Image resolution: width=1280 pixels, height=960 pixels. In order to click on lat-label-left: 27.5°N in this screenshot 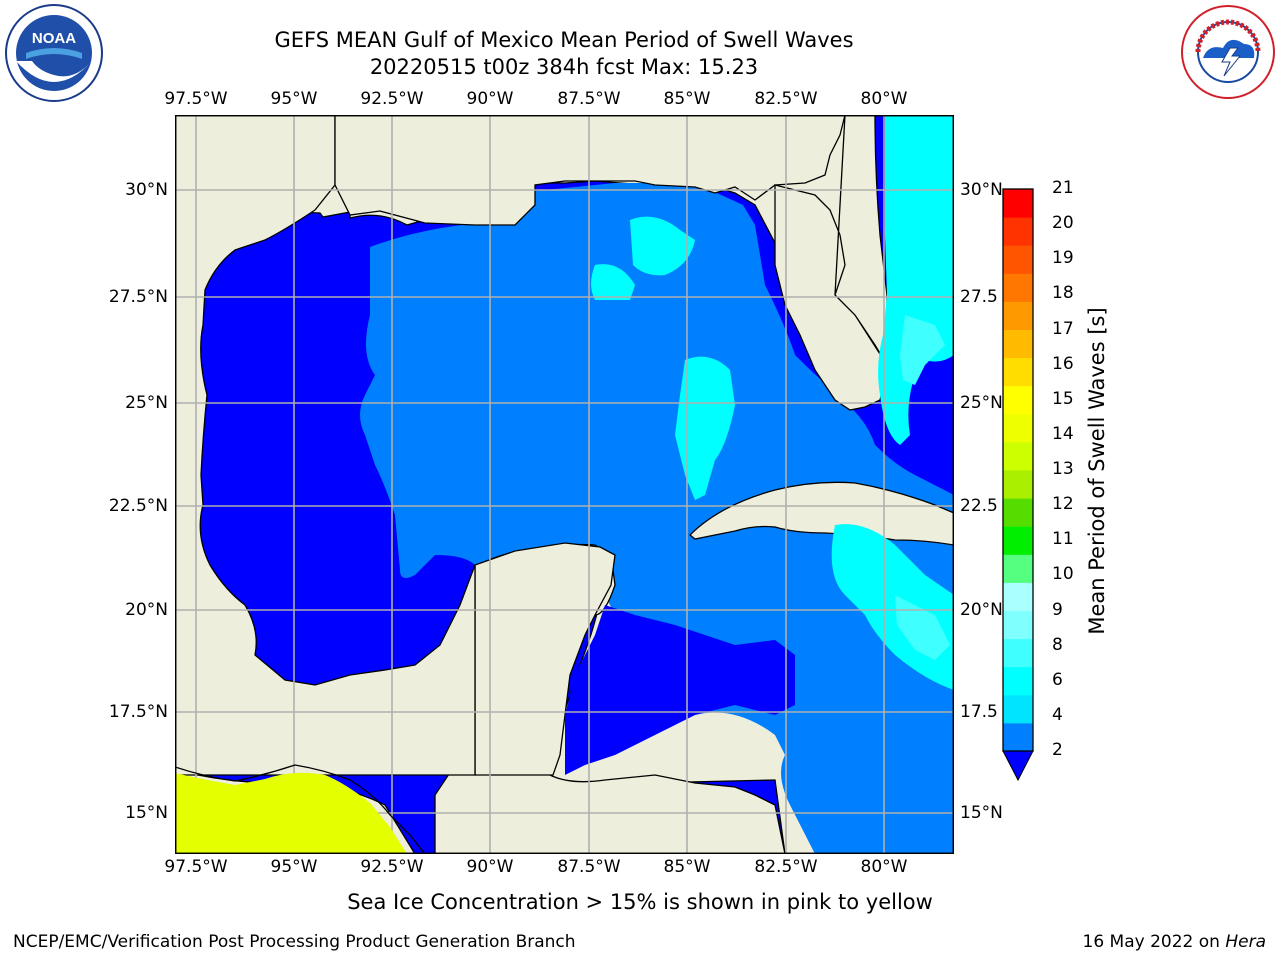, I will do `click(138, 297)`.